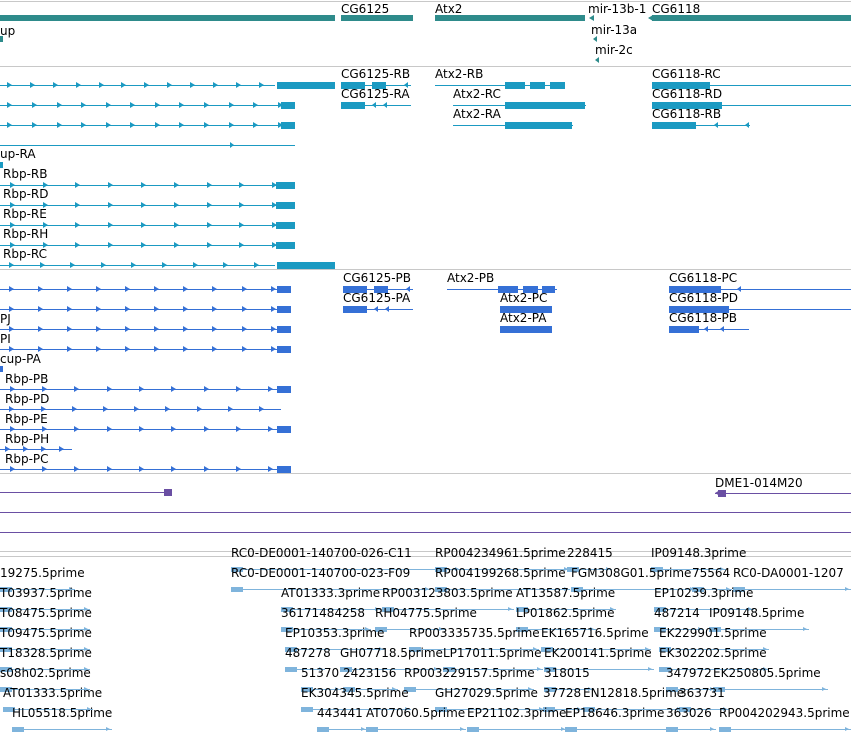 This screenshot has width=851, height=742. Describe the element at coordinates (524, 298) in the screenshot. I see `protein-atx2-pc-label: Atx2-PC` at that location.